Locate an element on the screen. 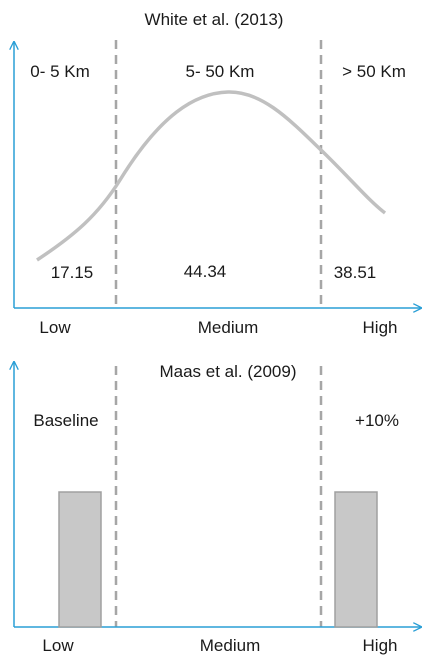  bottom-xlabel-medium: Medium is located at coordinates (230, 645).